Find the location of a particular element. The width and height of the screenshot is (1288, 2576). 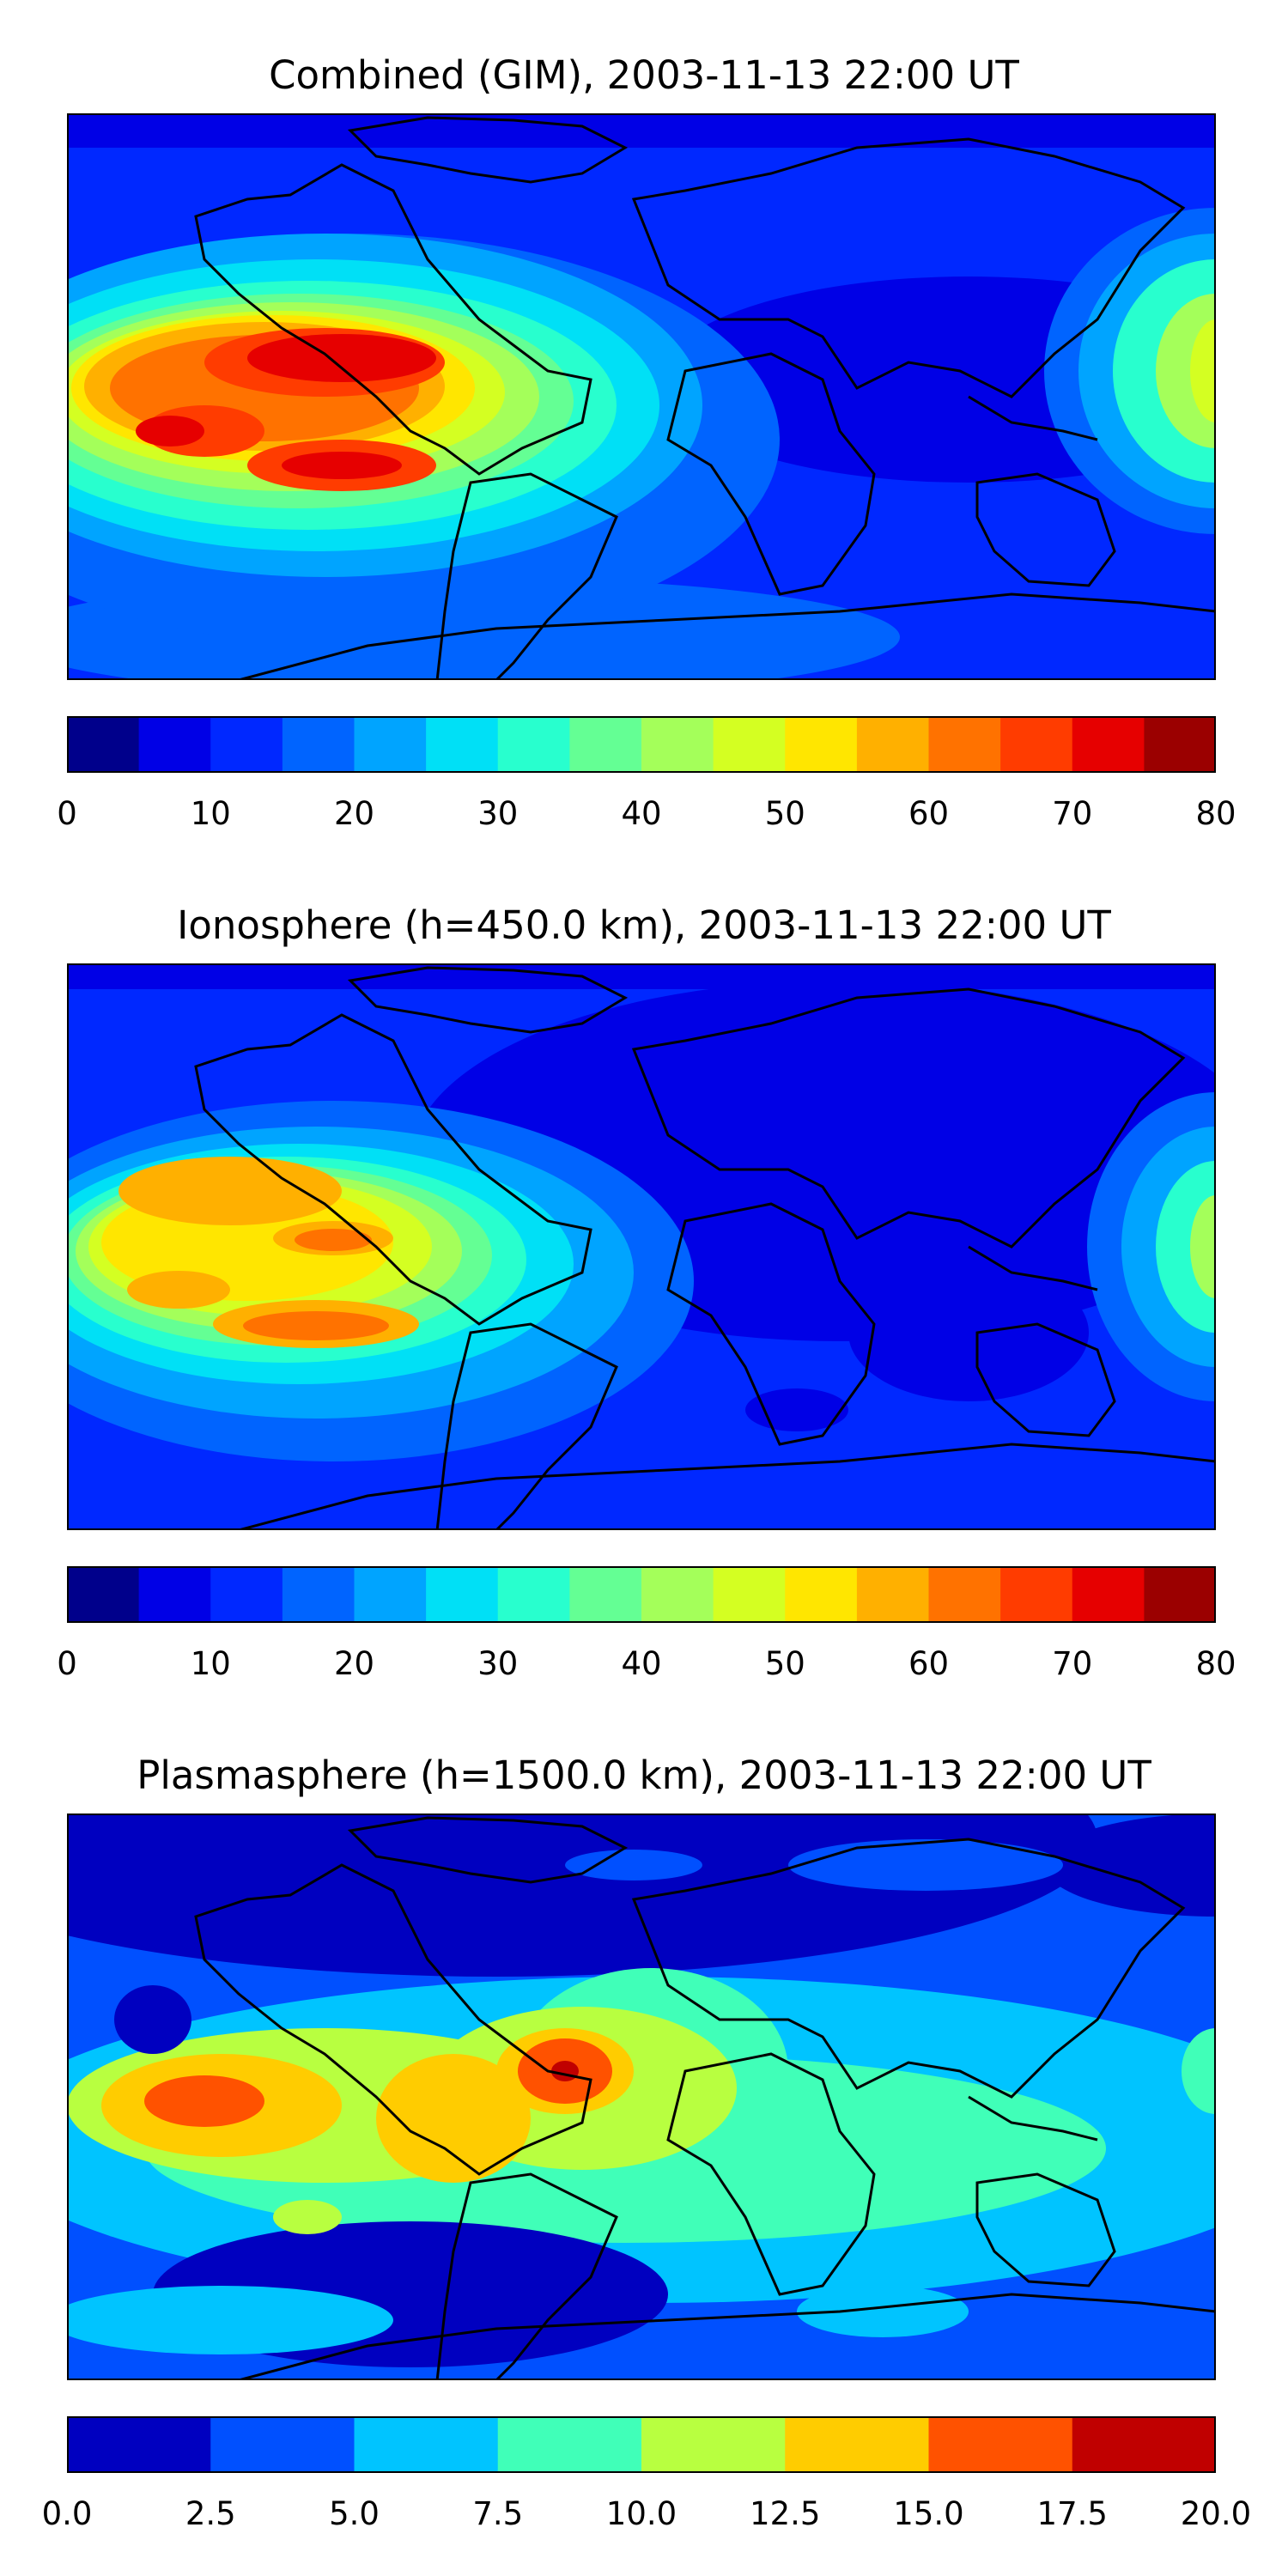

colorbar-ticks-plasmasphere: 0.0 2.5 5.0 7.5 10.0 12.5 15.0 17.5 20.0 is located at coordinates (647, 2516).